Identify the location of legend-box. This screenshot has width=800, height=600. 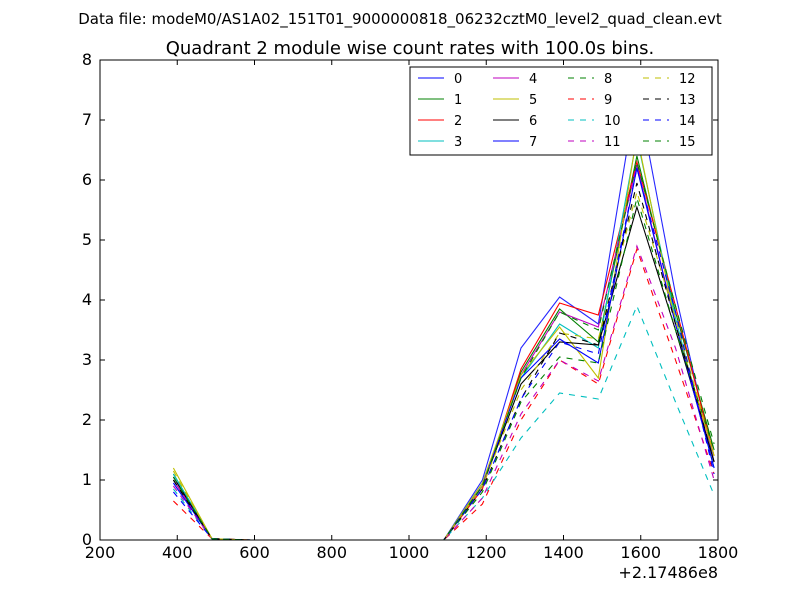
(561, 111).